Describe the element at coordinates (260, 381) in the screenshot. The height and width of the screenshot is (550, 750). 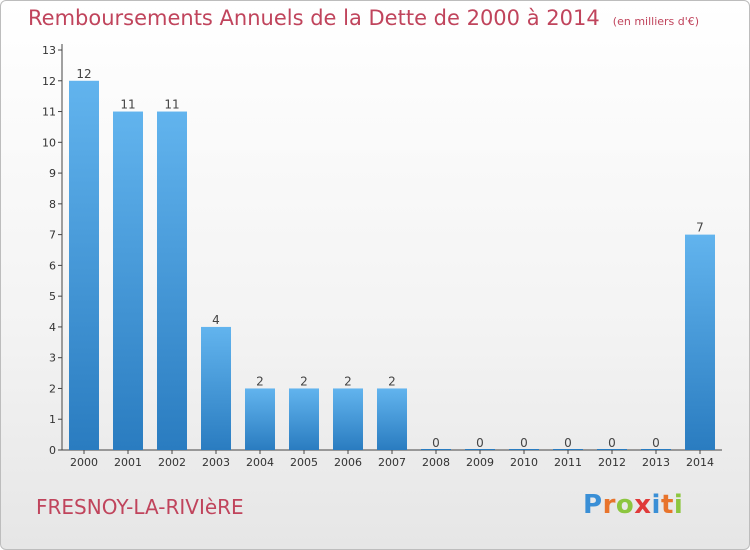
I see `data-label-2004: 2` at that location.